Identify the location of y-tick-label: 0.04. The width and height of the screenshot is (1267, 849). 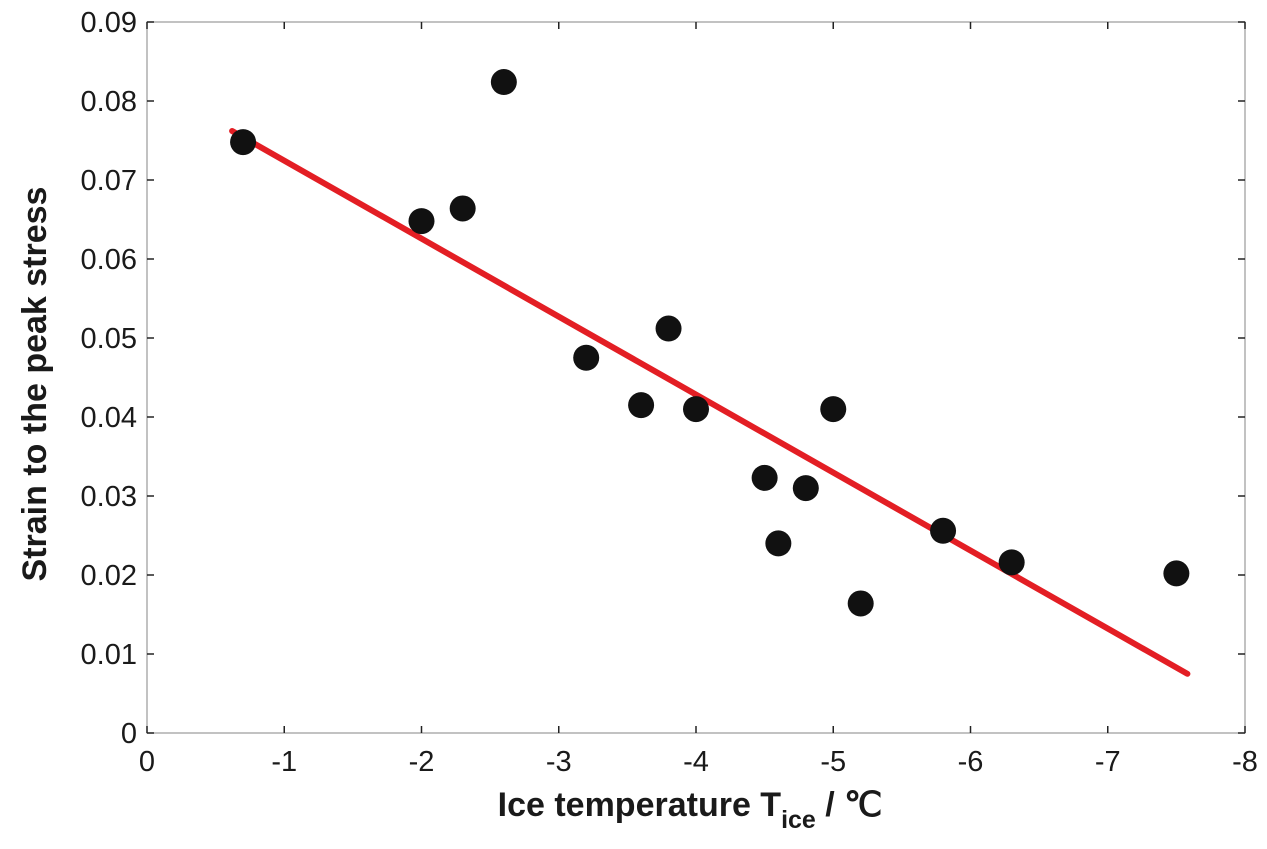
(109, 418).